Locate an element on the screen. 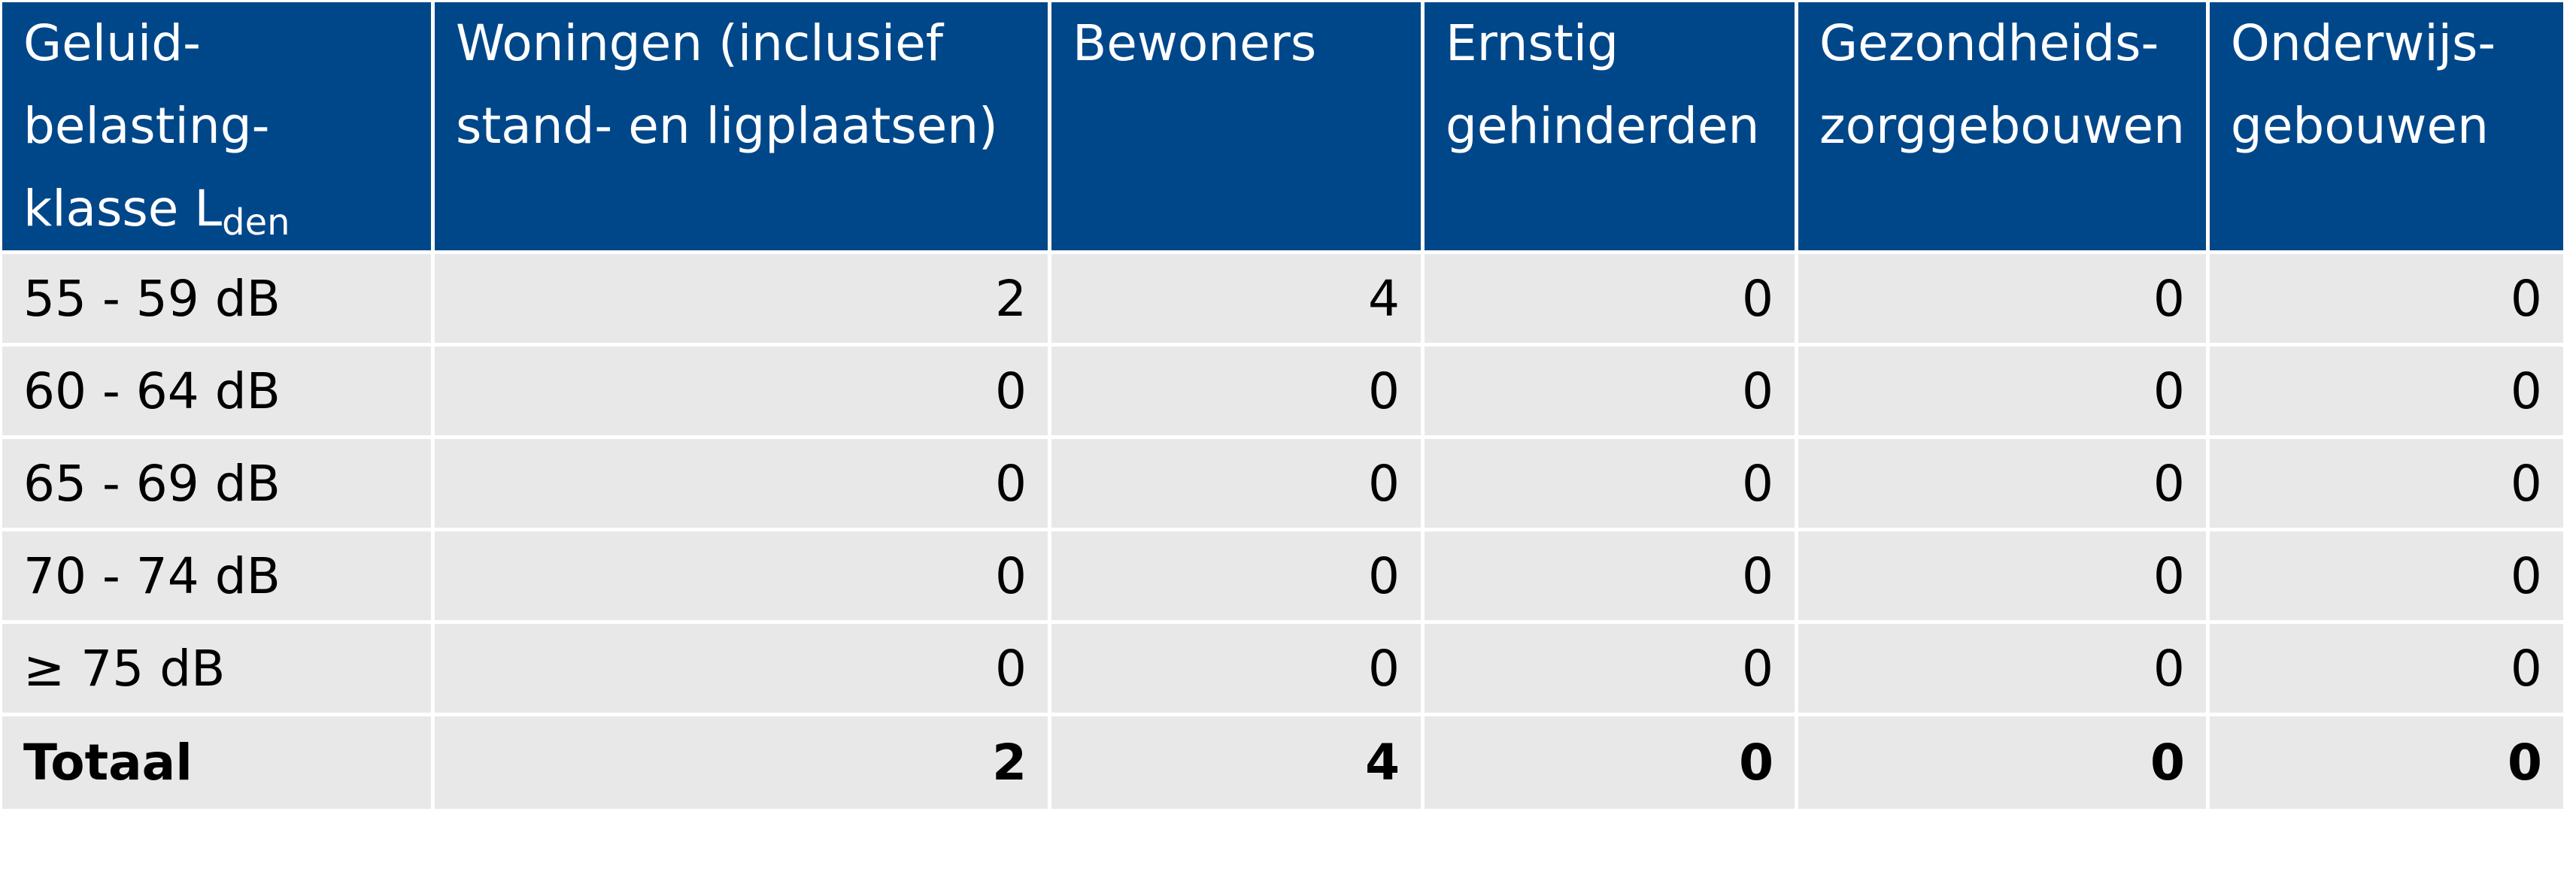  total-gehinderden: 0 is located at coordinates (1611, 762).